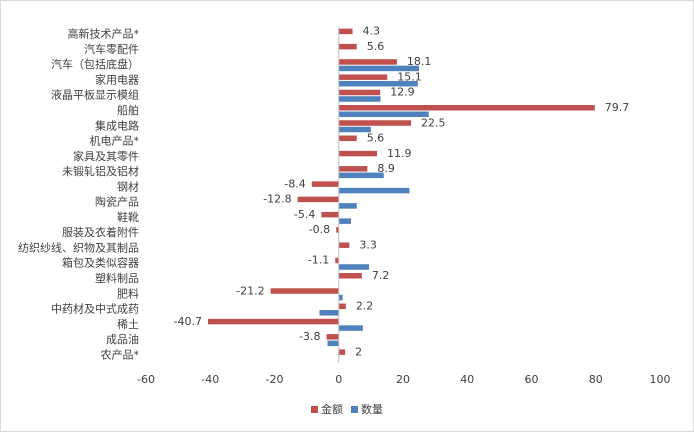 Image resolution: width=694 pixels, height=432 pixels. I want to click on value-label: -21.2, so click(250, 290).